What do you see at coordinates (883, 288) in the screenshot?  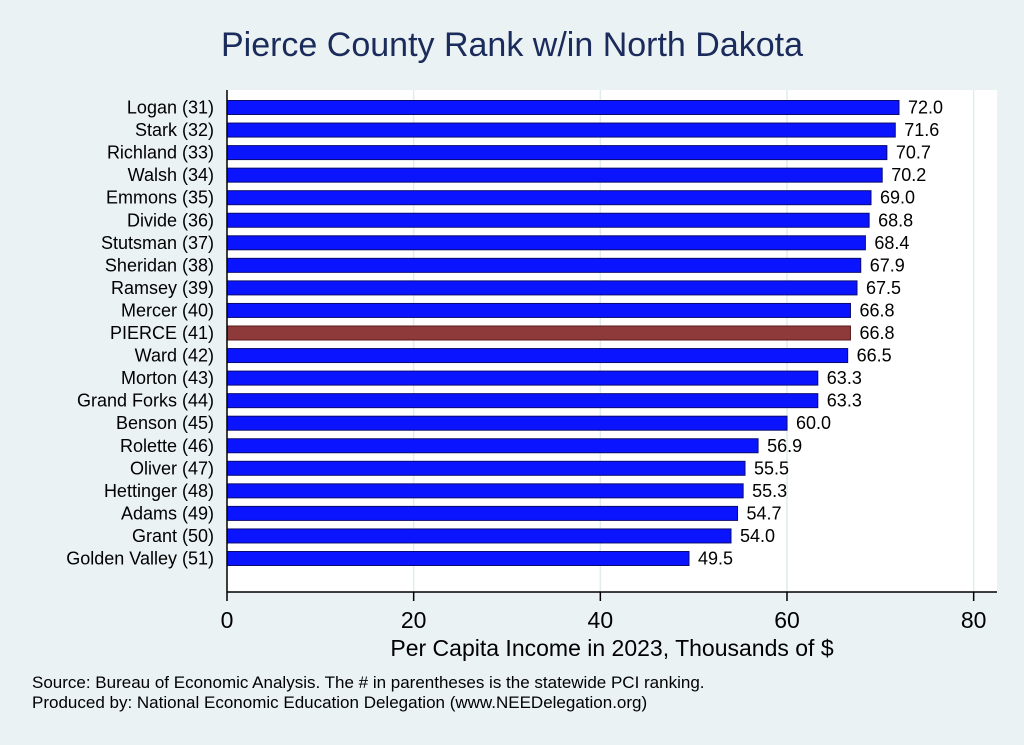 I see `value-label: 67.5` at bounding box center [883, 288].